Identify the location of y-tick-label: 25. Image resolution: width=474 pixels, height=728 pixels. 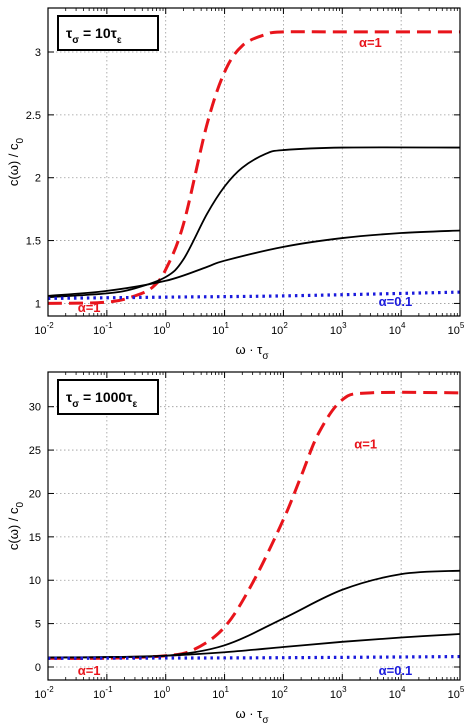
(35, 451).